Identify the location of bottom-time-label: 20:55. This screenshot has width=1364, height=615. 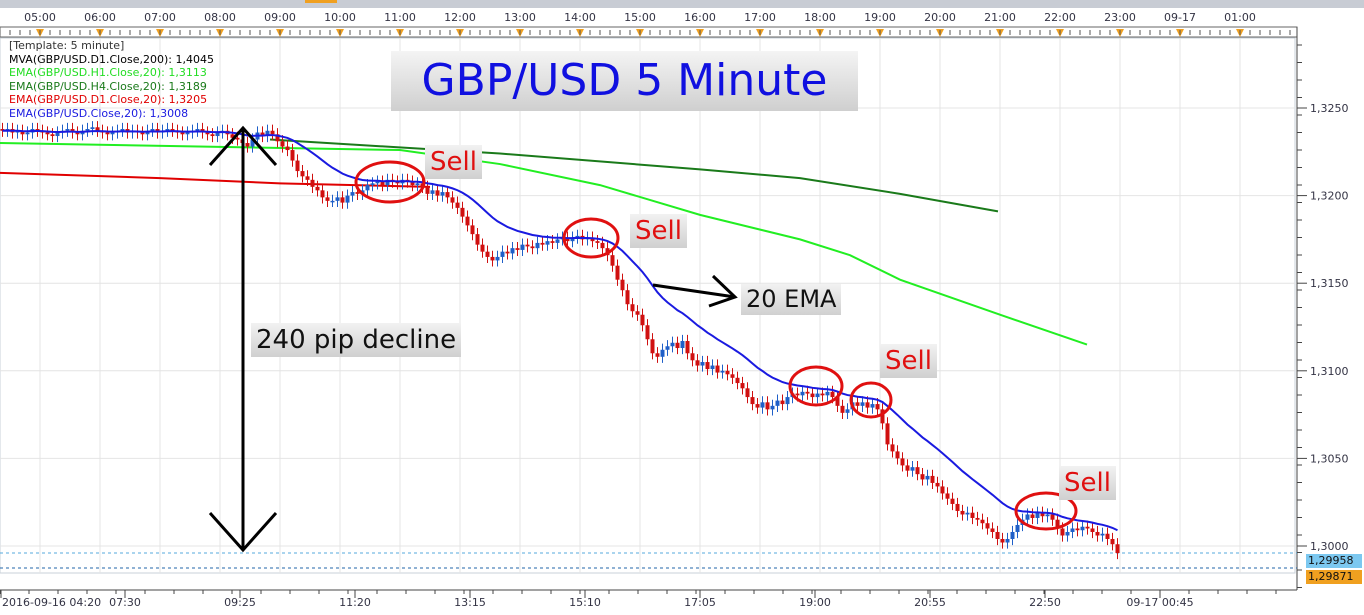
(930, 602).